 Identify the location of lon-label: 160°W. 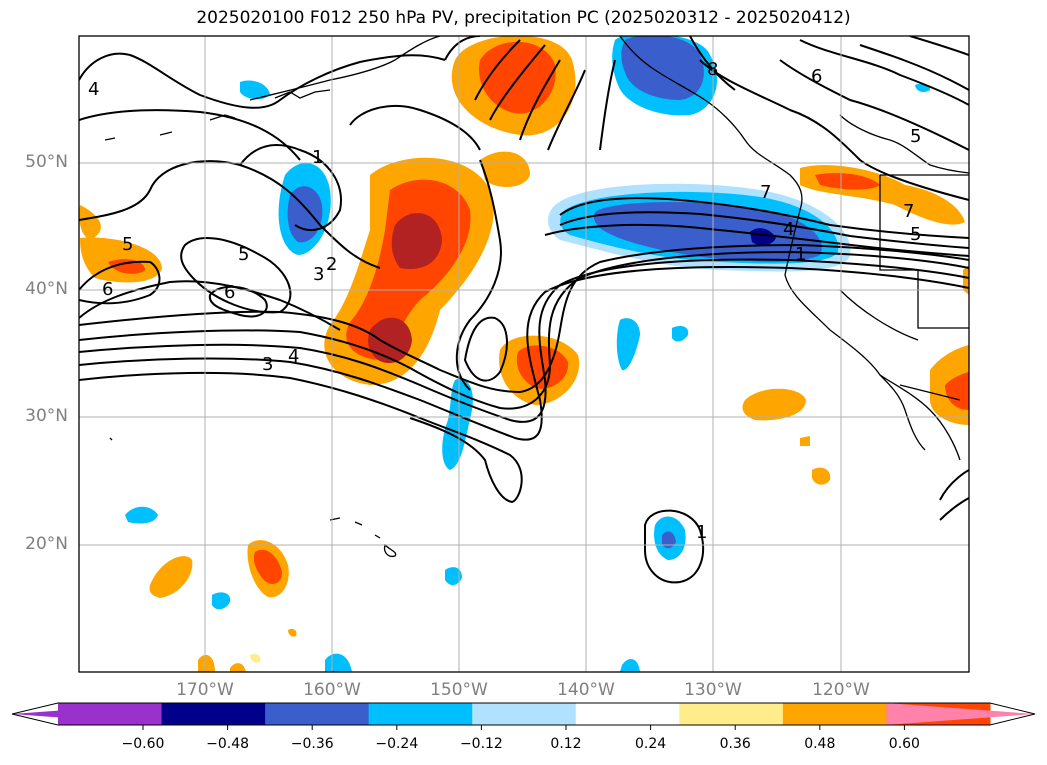
(332, 690).